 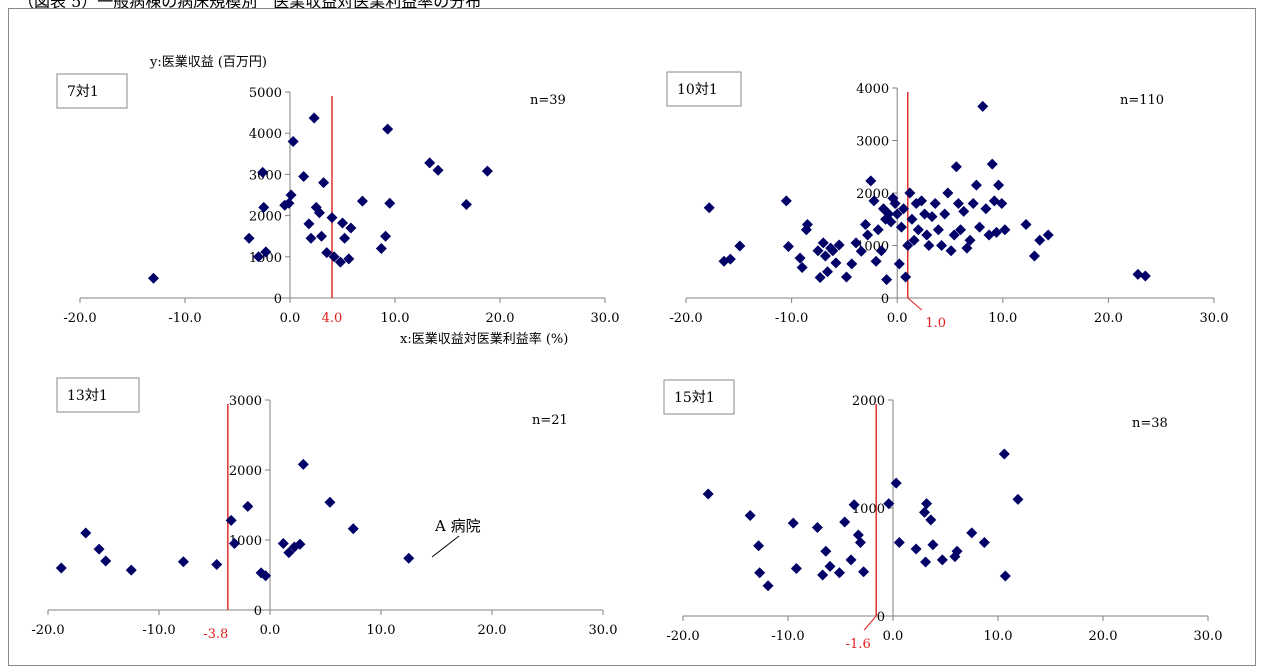 I want to click on y-tick-label: 5000, so click(x=265, y=93).